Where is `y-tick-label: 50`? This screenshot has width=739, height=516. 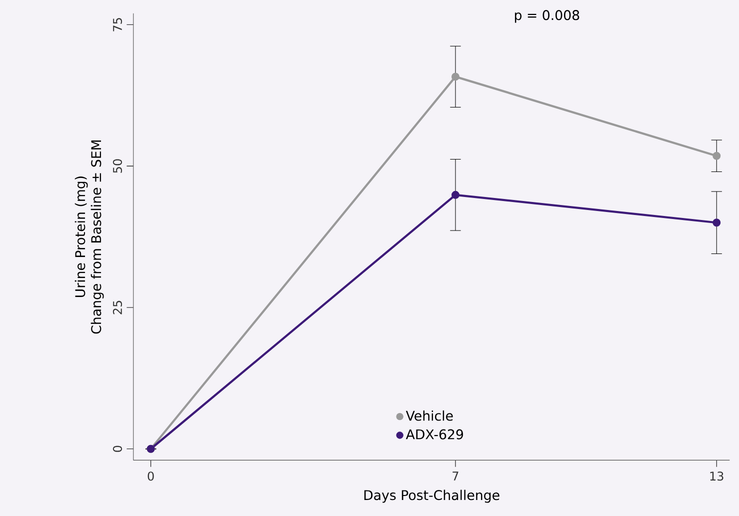
y-tick-label: 50 is located at coordinates (117, 166).